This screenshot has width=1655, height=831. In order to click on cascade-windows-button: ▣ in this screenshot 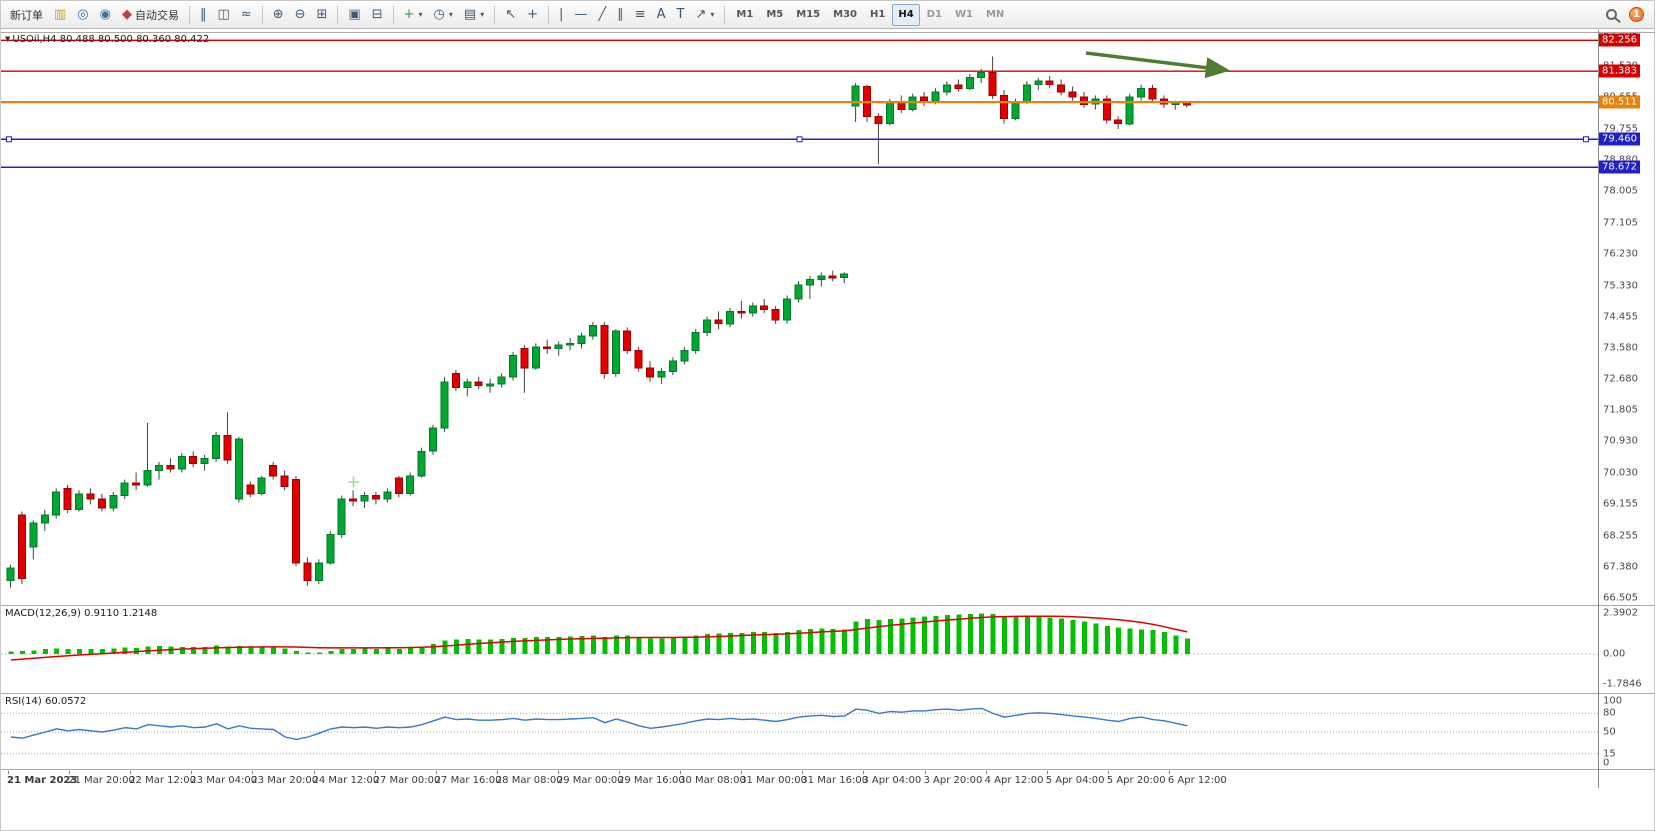, I will do `click(354, 15)`.